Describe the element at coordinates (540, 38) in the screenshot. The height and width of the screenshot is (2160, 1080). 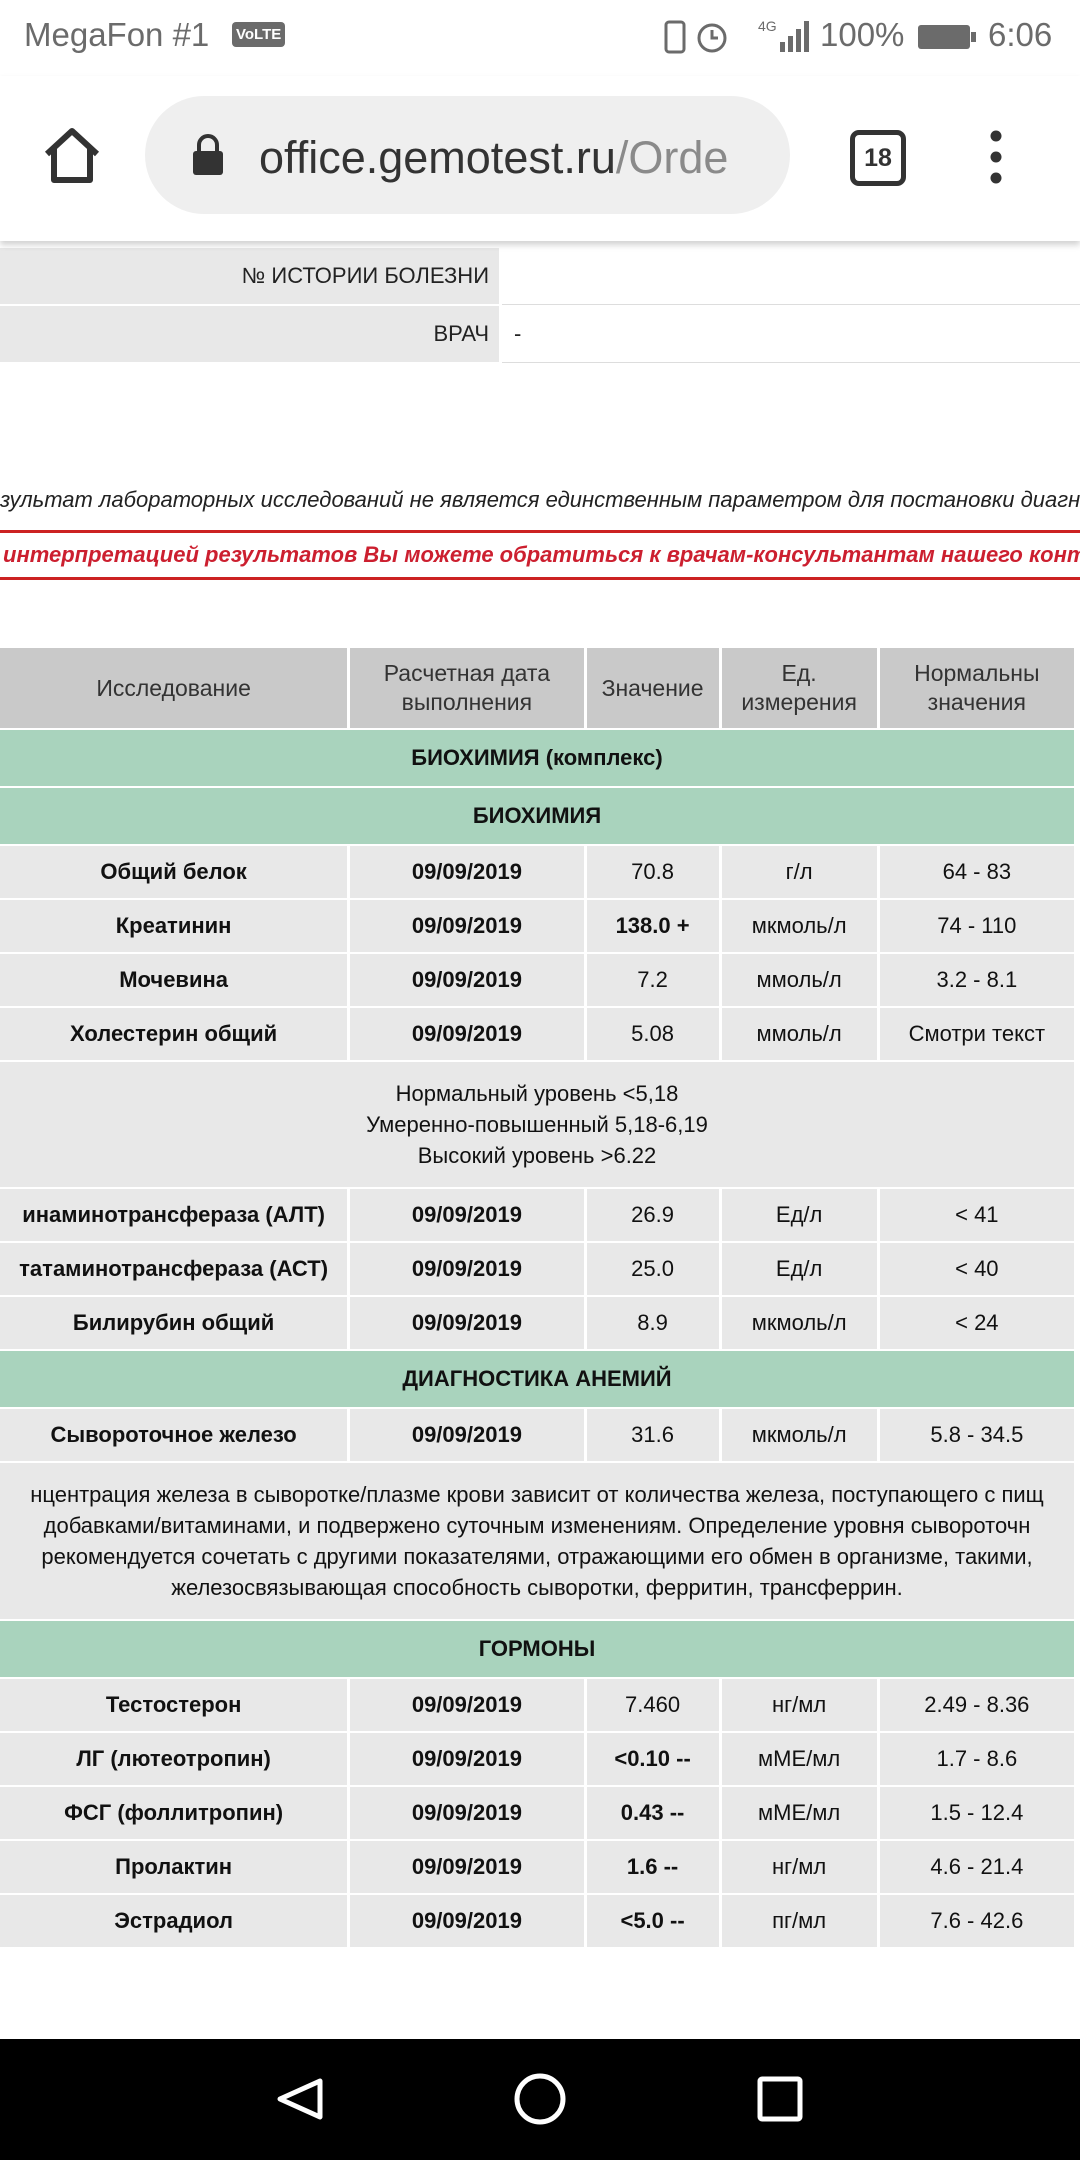
I see `status-bar: MegaFon #1 VoLTE 4G 100% 6:06` at that location.